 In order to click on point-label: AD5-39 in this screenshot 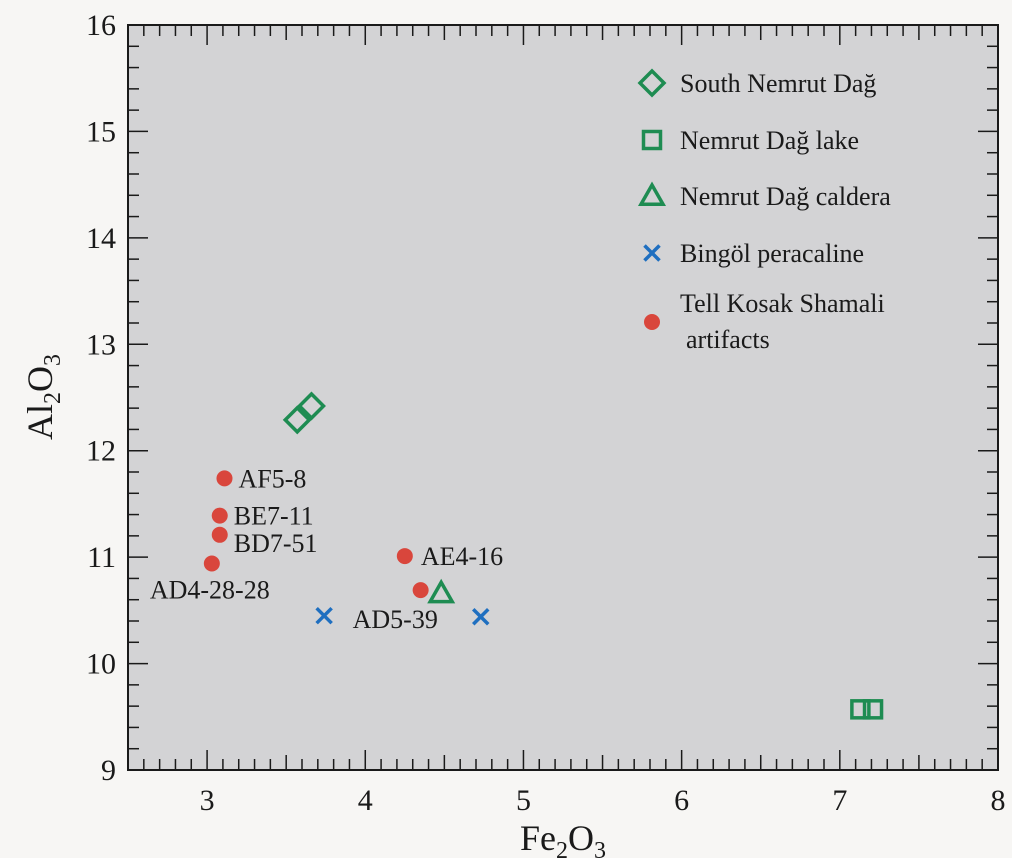, I will do `click(395, 619)`.